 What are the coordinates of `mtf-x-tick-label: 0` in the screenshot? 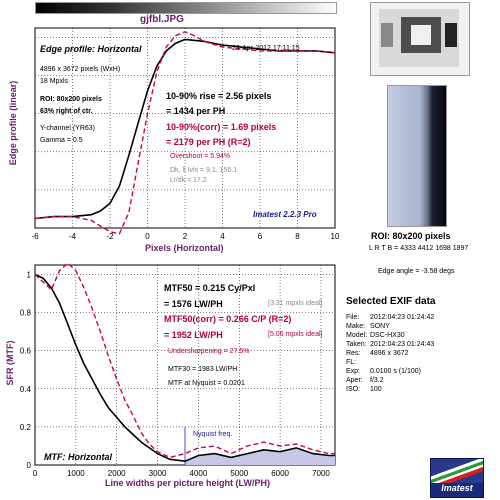 It's located at (35, 473).